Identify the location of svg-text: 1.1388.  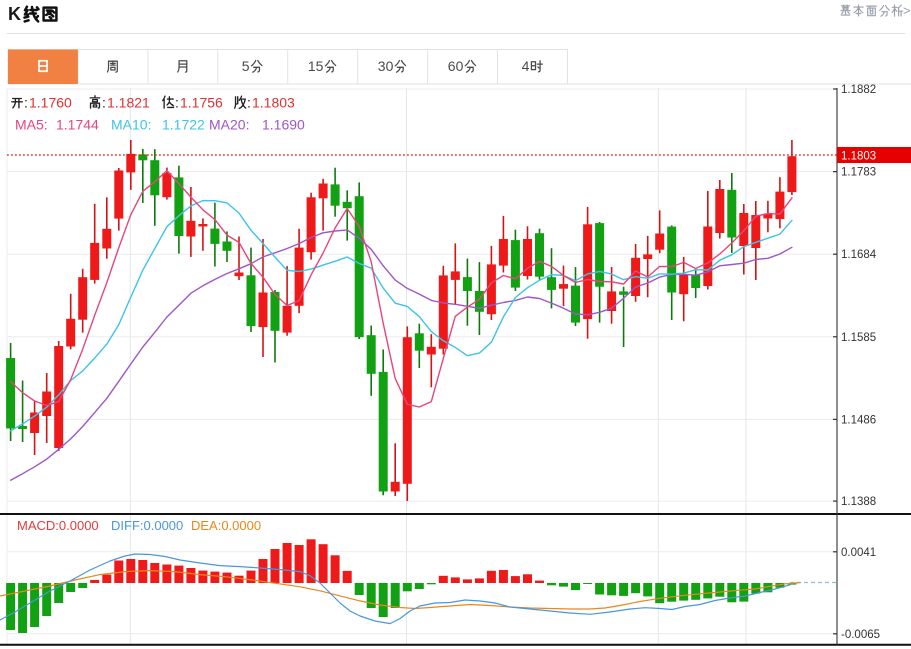
(858, 502).